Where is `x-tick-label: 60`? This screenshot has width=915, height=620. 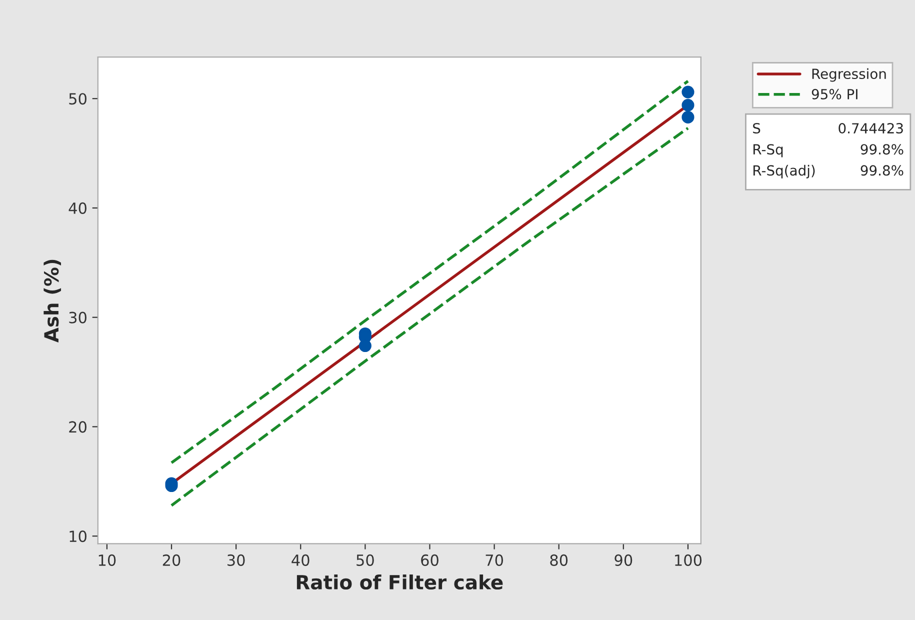
x-tick-label: 60 is located at coordinates (429, 560).